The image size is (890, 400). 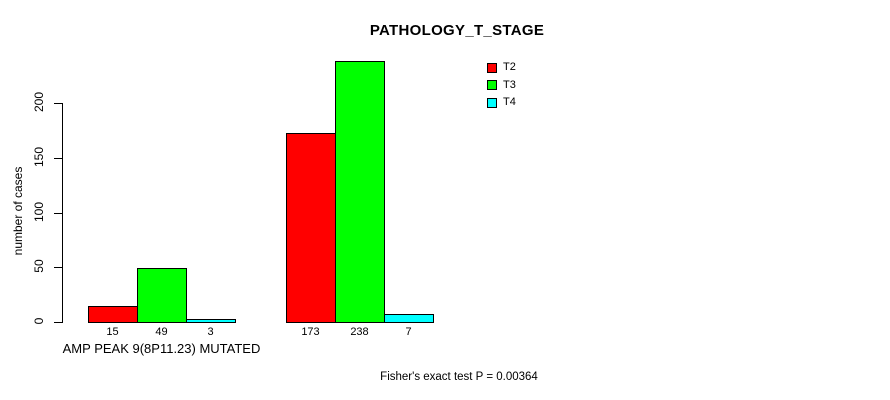 What do you see at coordinates (408, 332) in the screenshot?
I see `bar-value-label: 7` at bounding box center [408, 332].